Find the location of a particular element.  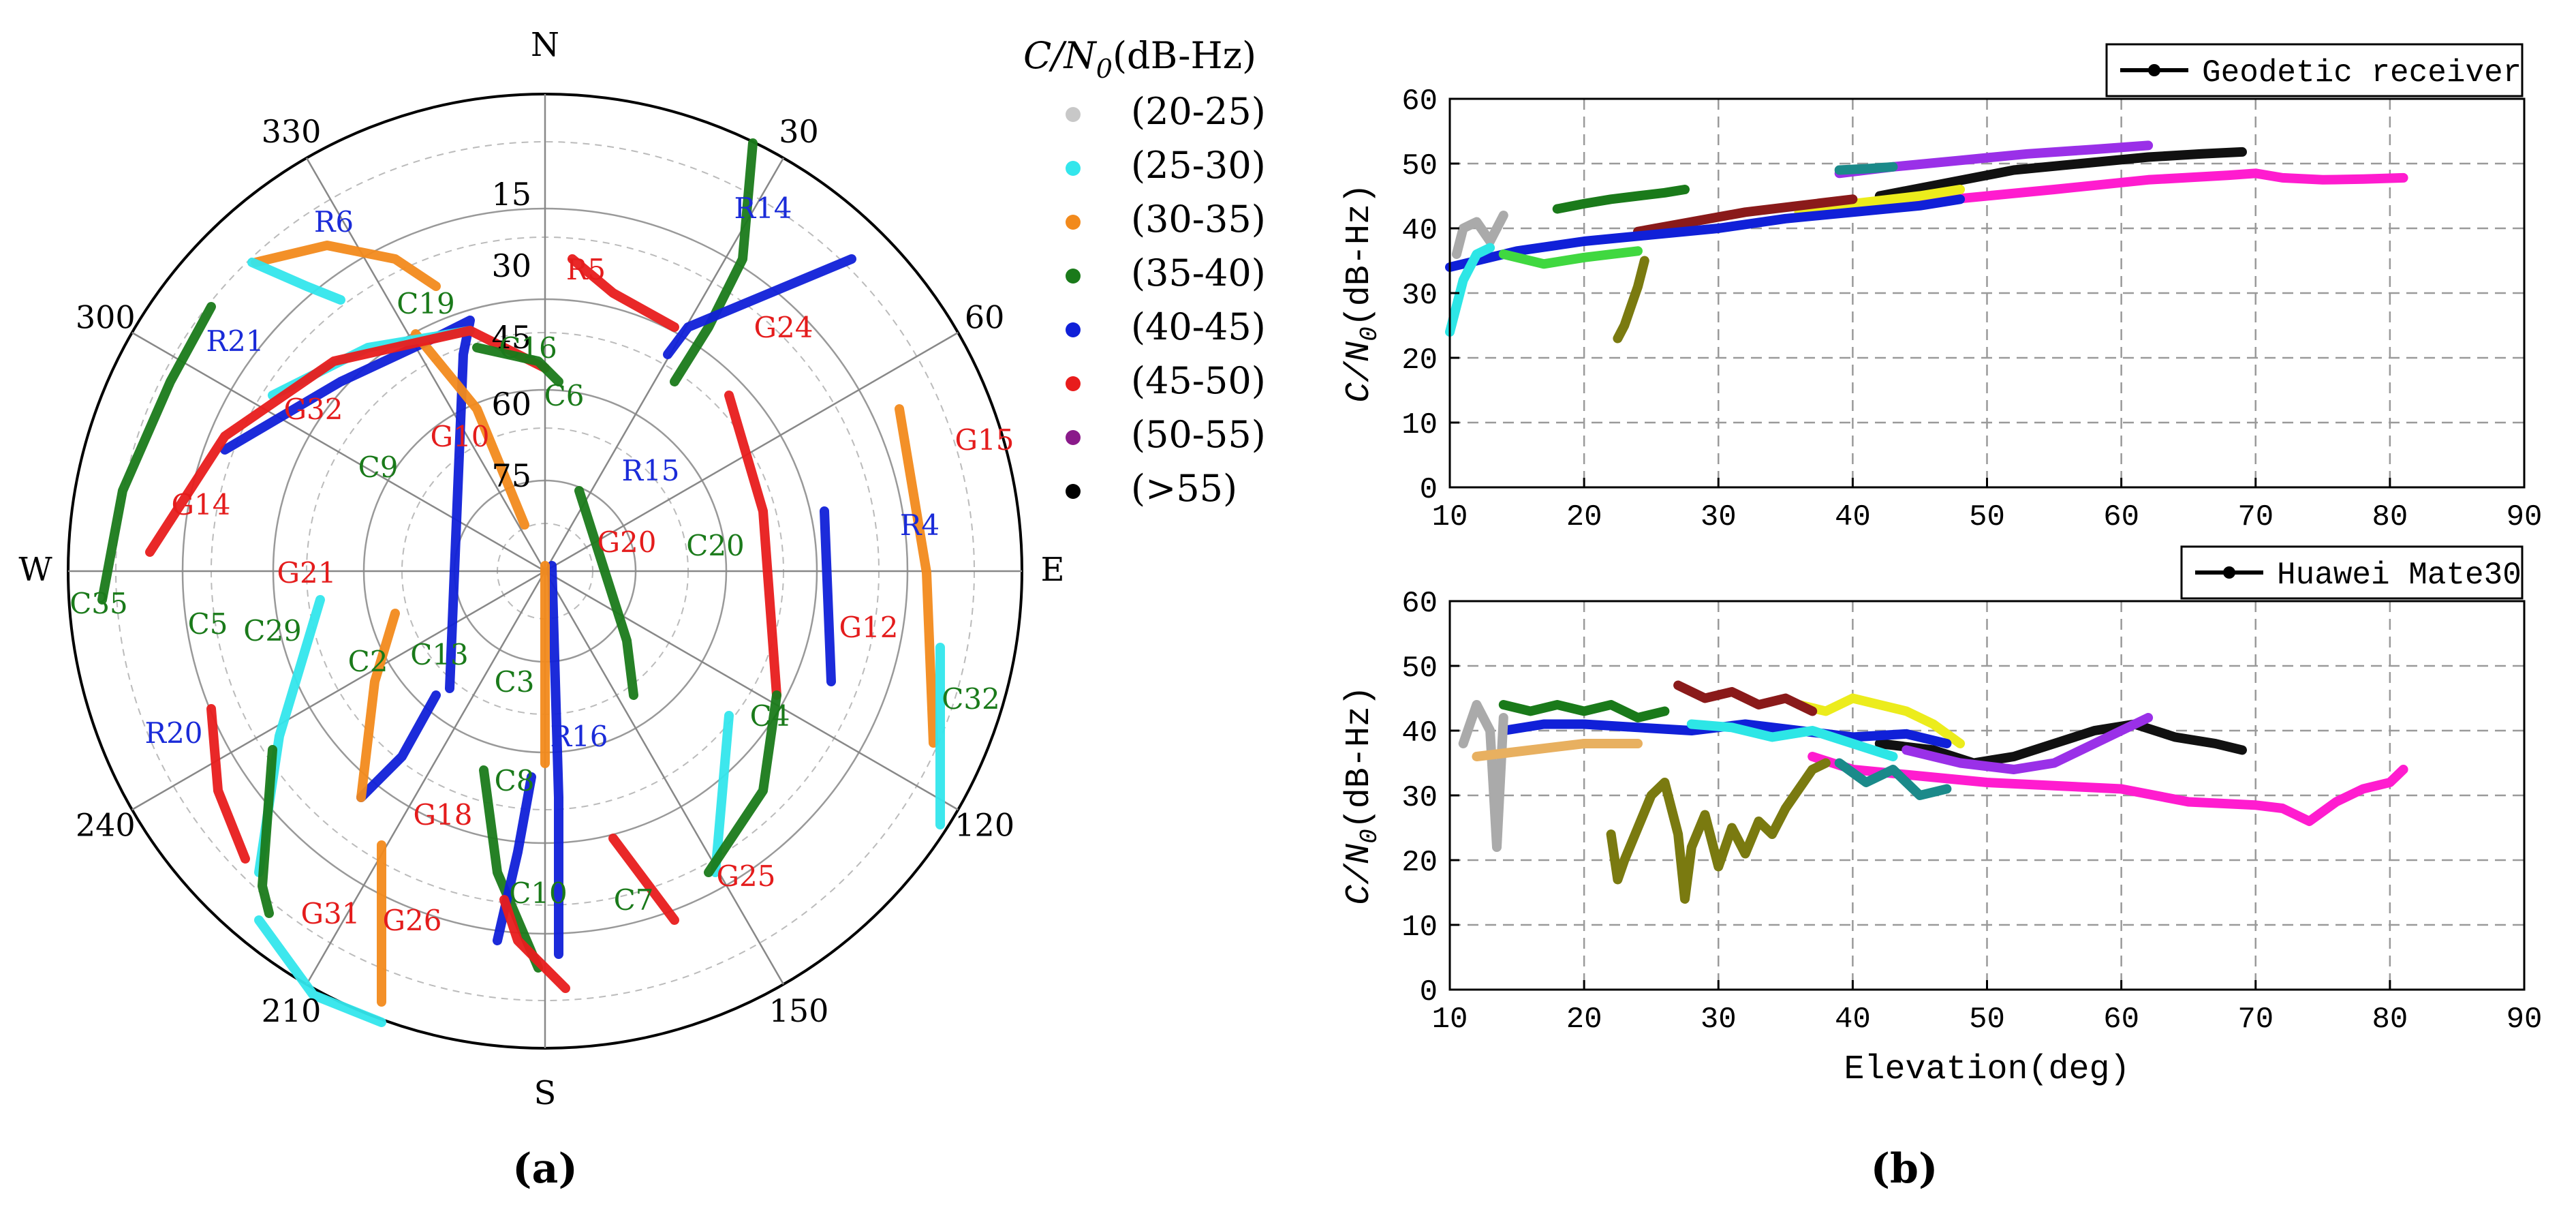

satellite-label-r20: R20 is located at coordinates (173, 733).